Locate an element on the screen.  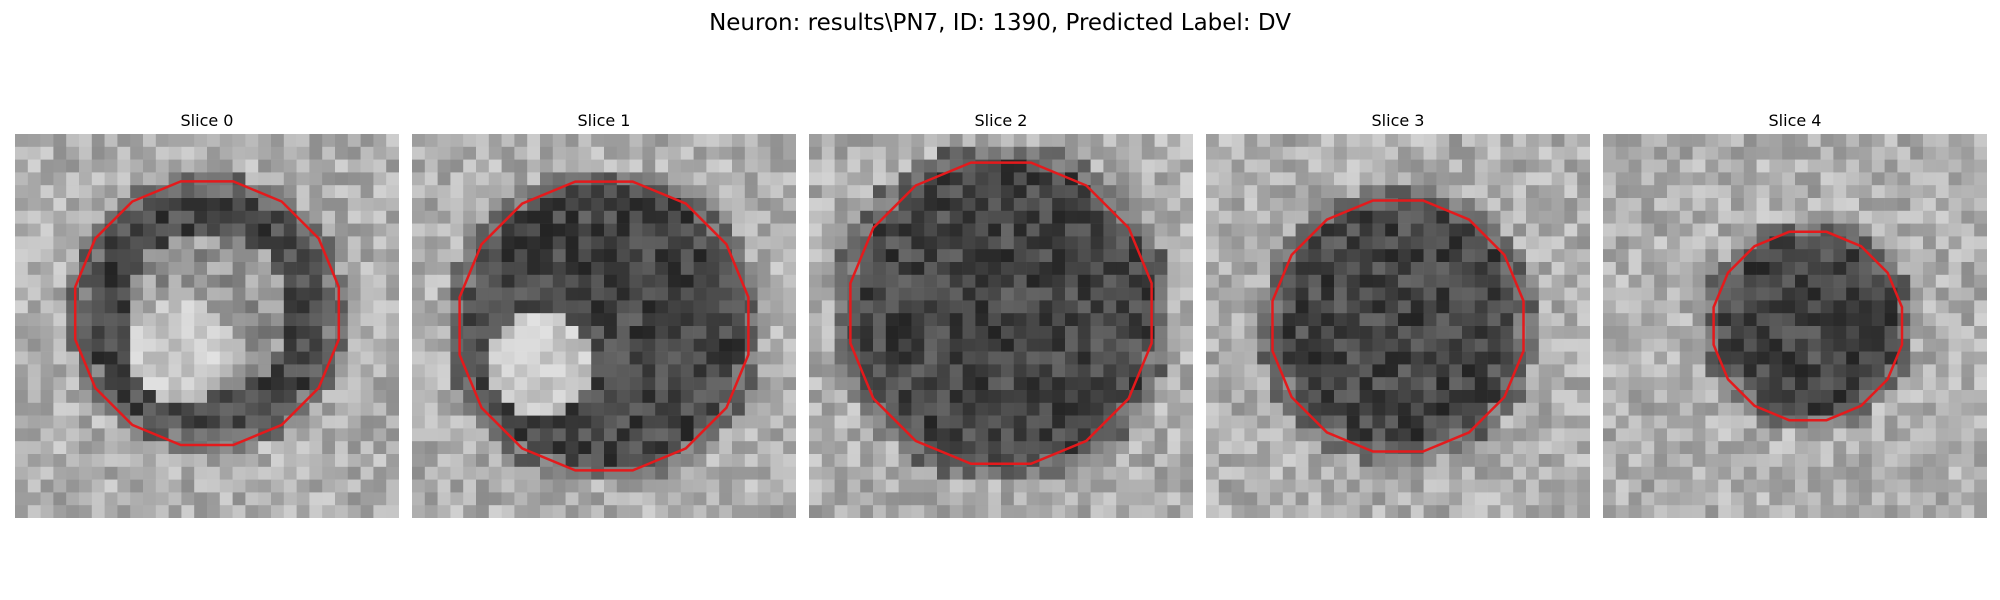
slice-title: Slice 1 is located at coordinates (604, 120).